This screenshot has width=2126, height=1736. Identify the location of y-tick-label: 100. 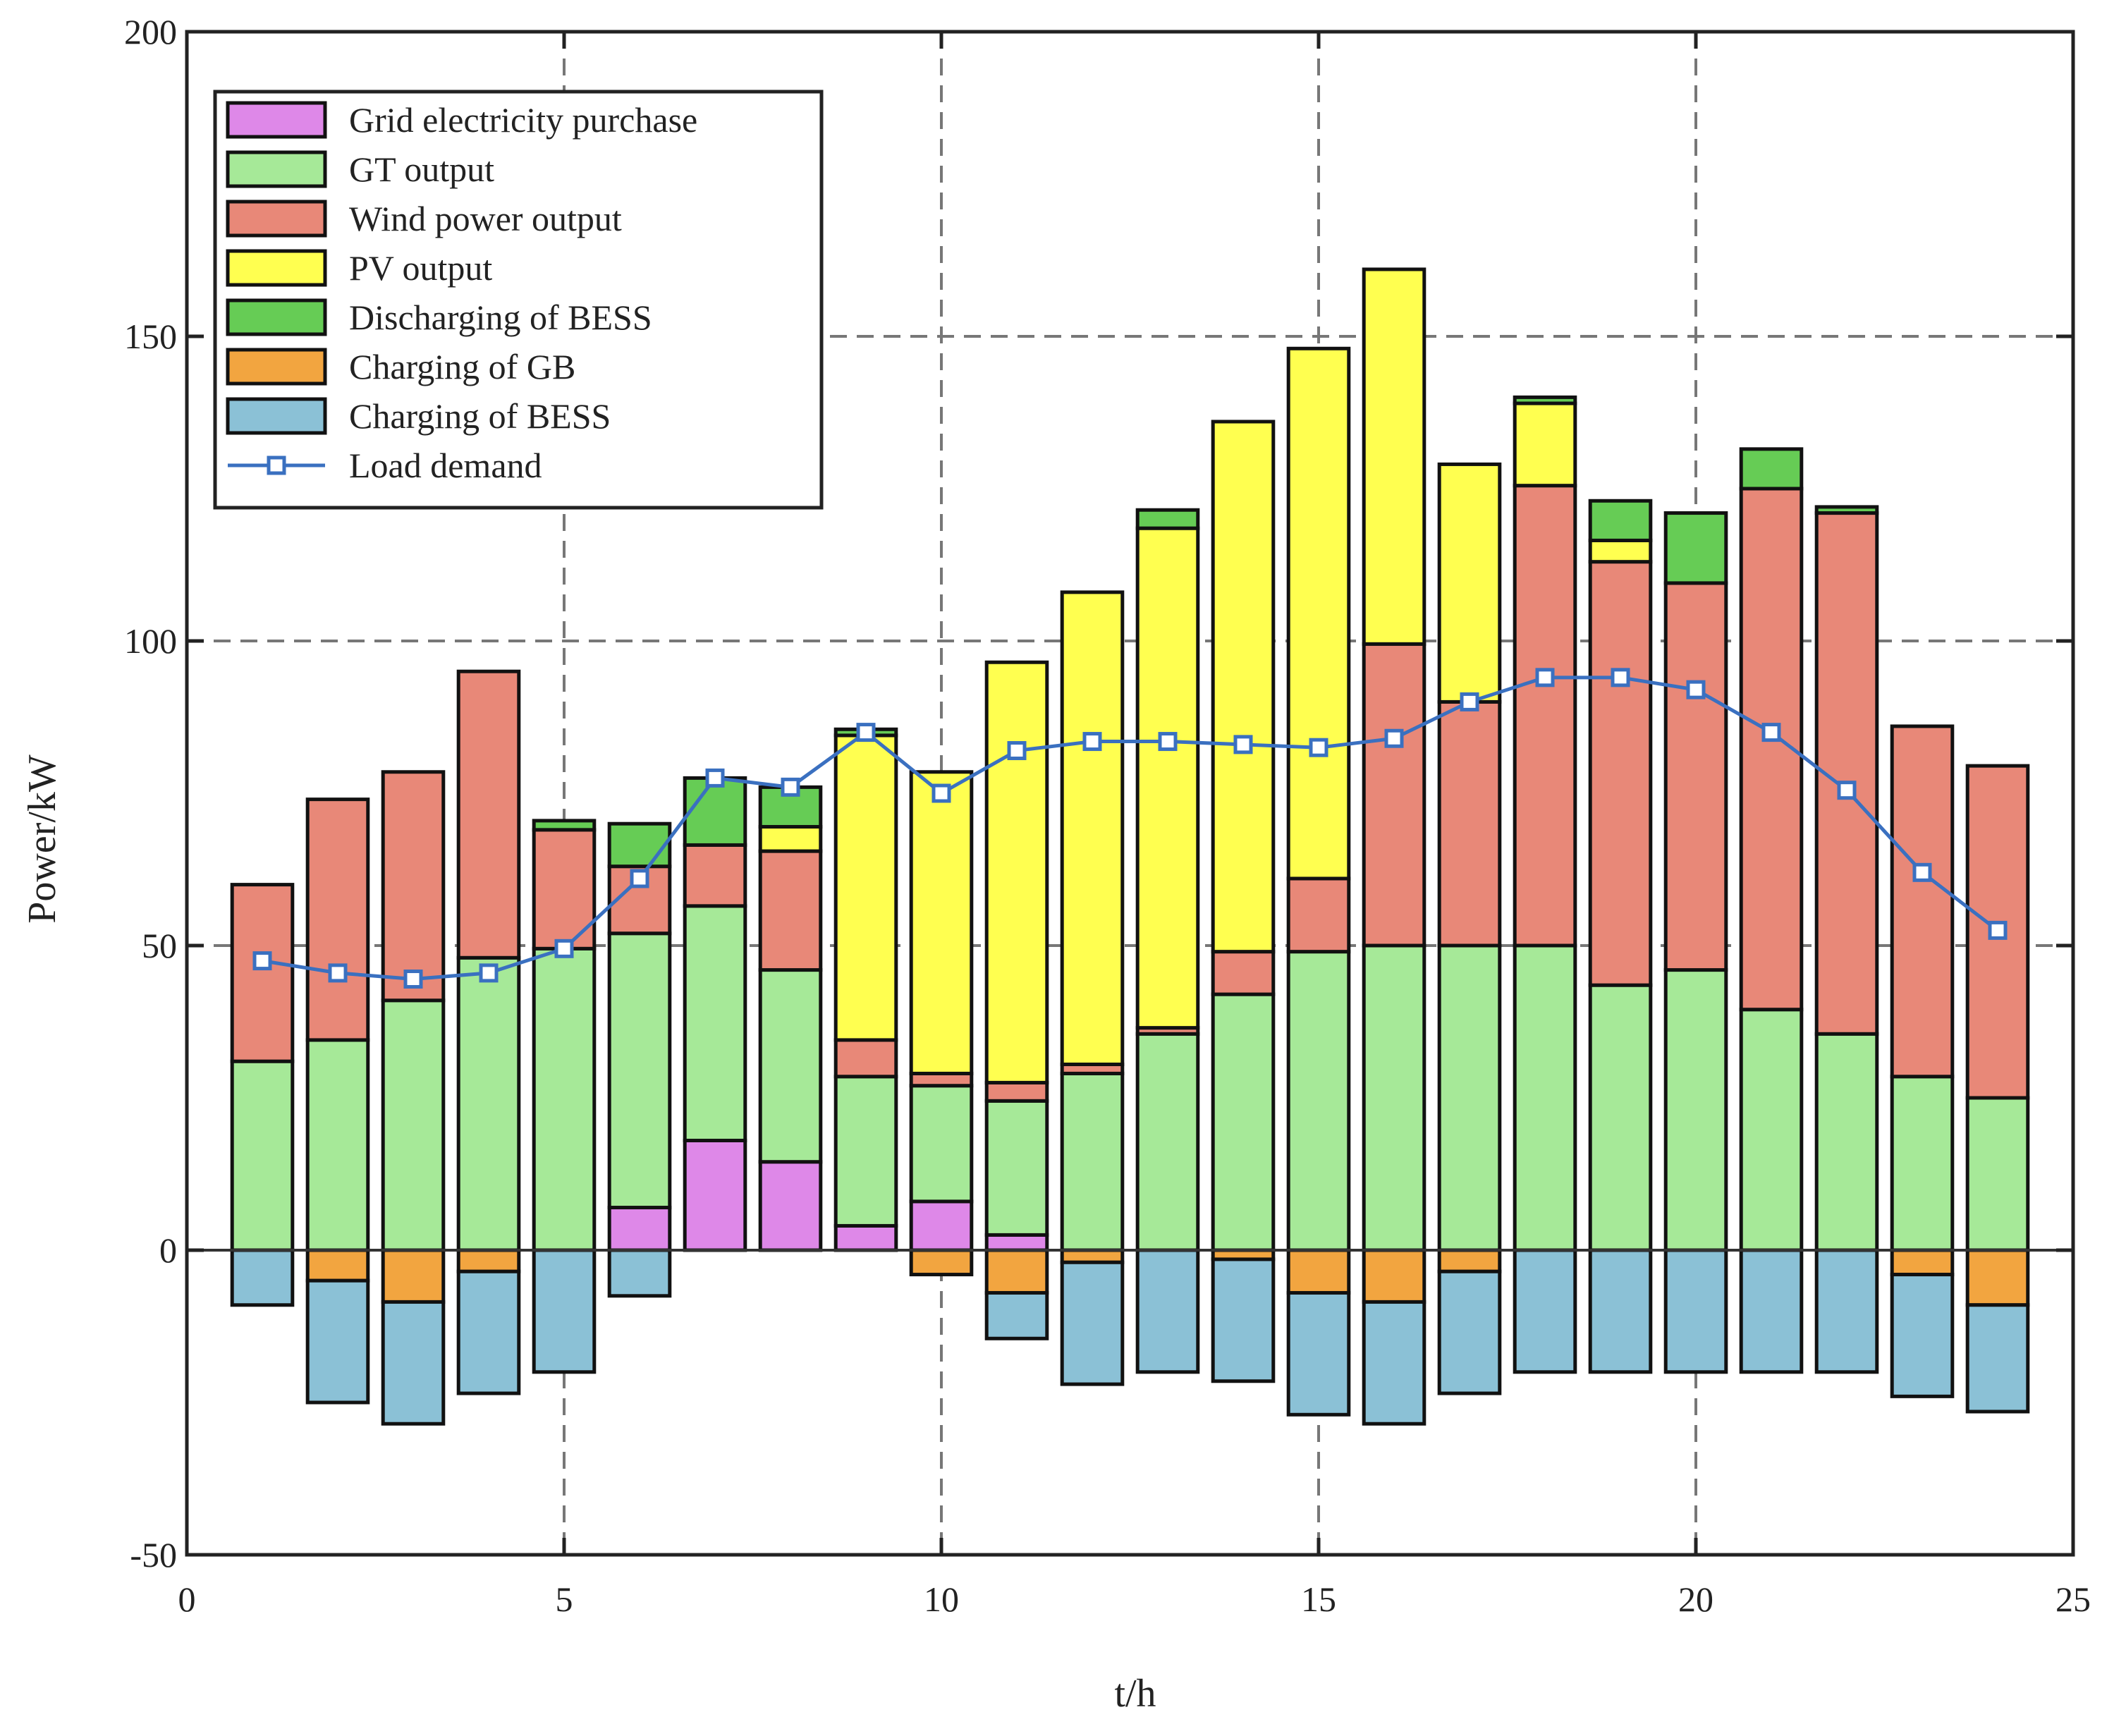
(150, 641).